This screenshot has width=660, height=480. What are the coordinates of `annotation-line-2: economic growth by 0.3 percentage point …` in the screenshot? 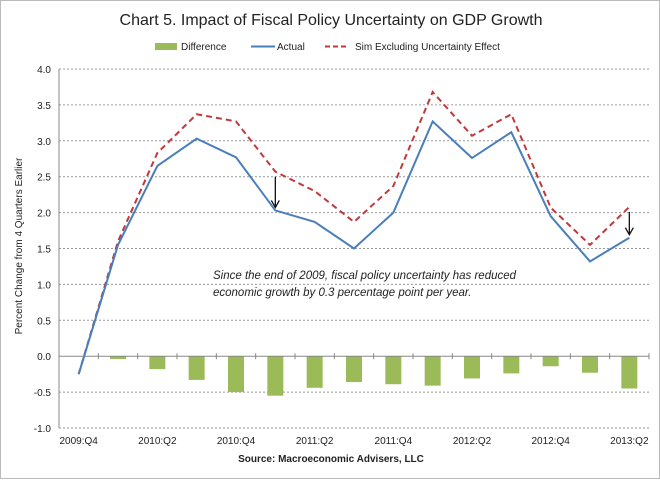 It's located at (342, 293).